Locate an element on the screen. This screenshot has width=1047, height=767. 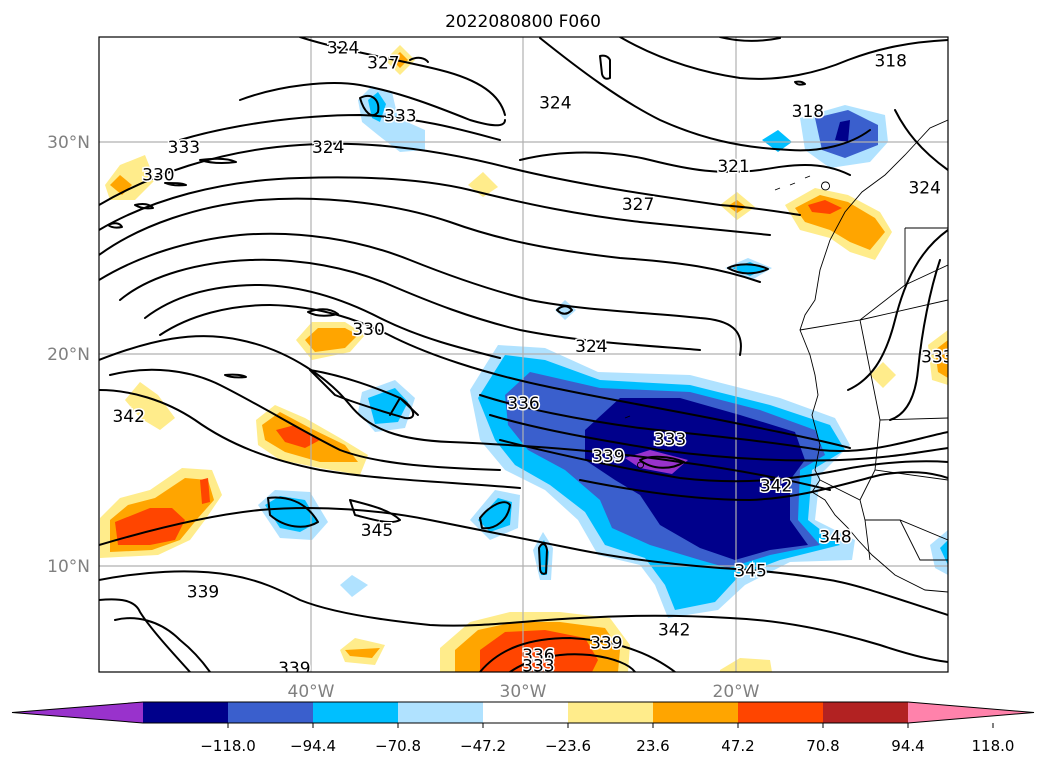
colorbar-tick-label: −23.6 is located at coordinates (568, 746).